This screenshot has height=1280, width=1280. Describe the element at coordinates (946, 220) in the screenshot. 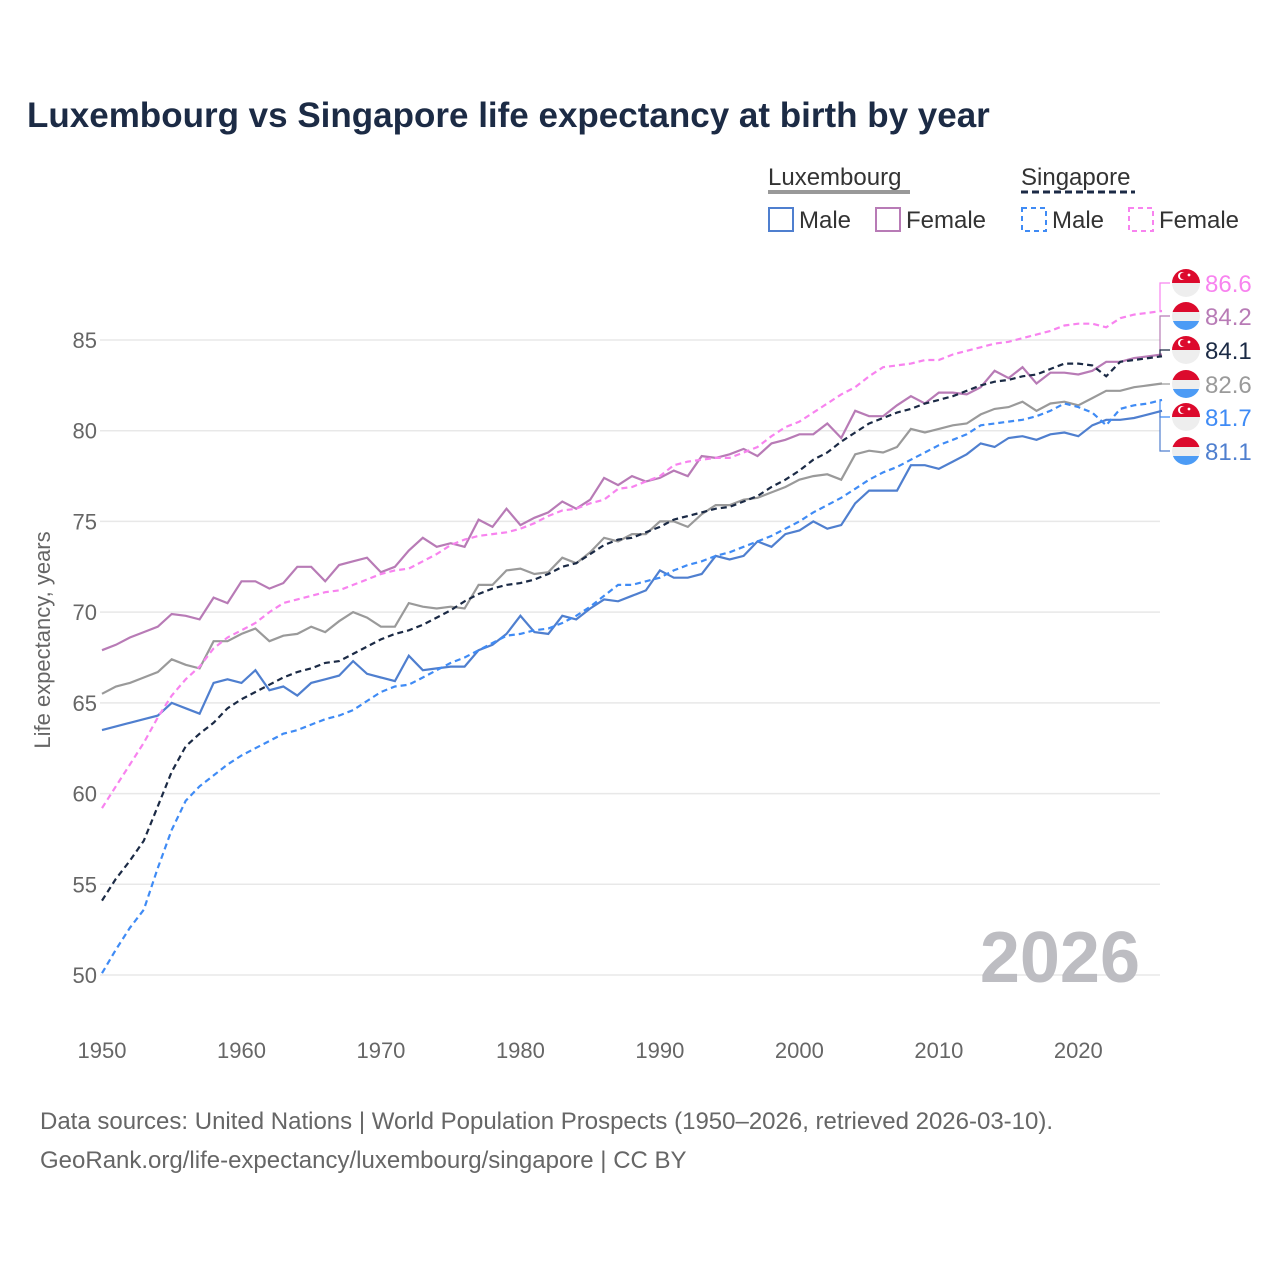

I see `legend-lux-female: Female` at that location.